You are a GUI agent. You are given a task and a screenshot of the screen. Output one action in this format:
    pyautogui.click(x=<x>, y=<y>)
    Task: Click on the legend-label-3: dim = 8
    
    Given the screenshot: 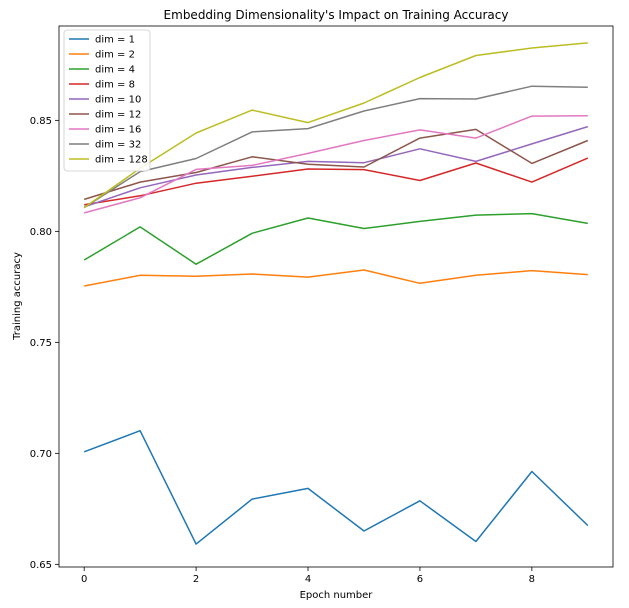 What is the action you would take?
    pyautogui.click(x=115, y=85)
    